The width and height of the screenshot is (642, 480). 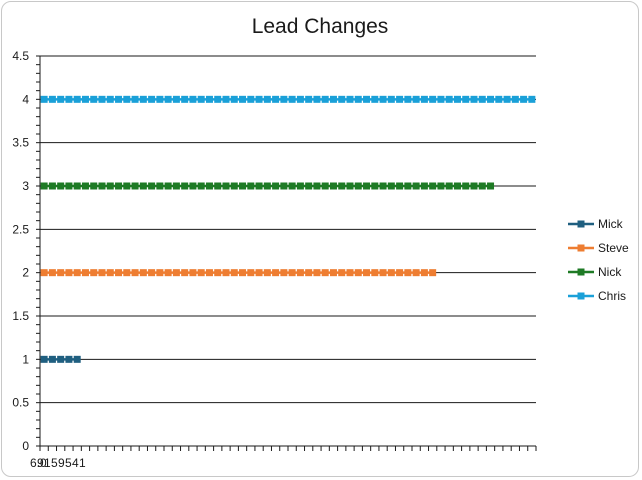 I want to click on x-tick-label: 4, so click(x=75, y=463).